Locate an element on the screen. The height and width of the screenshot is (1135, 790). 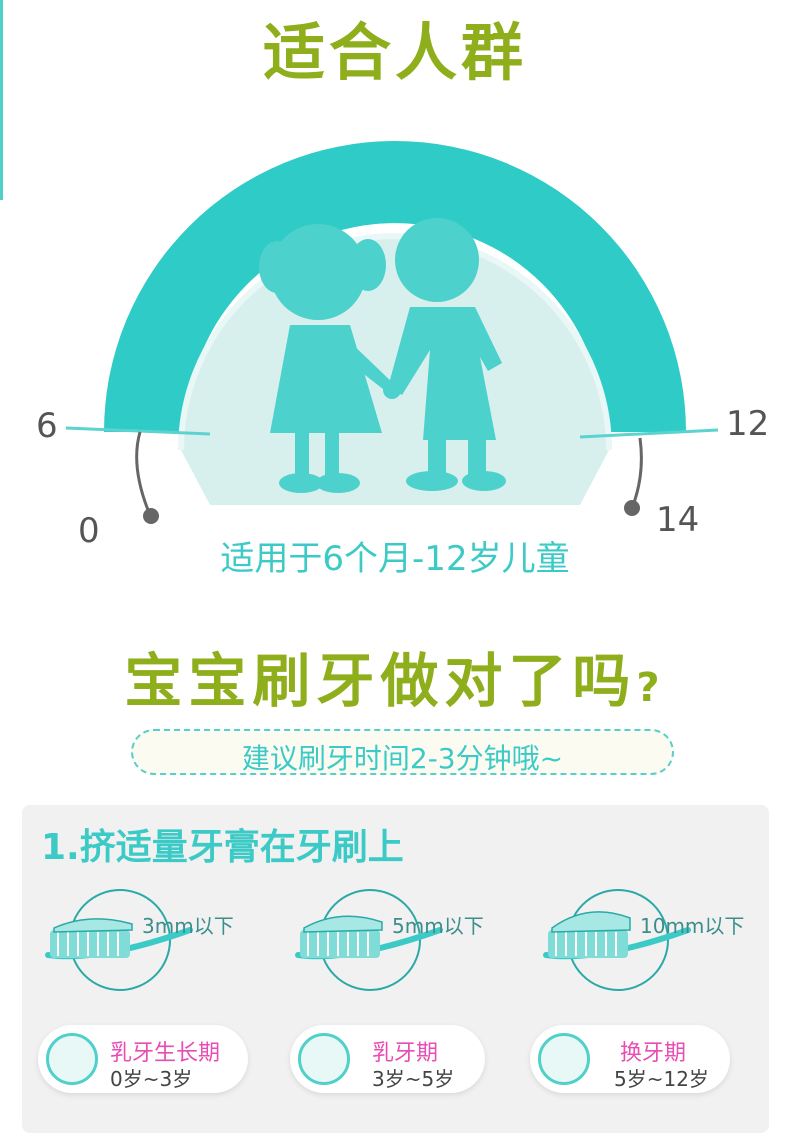
child-face-icon is located at coordinates (564, 1059).